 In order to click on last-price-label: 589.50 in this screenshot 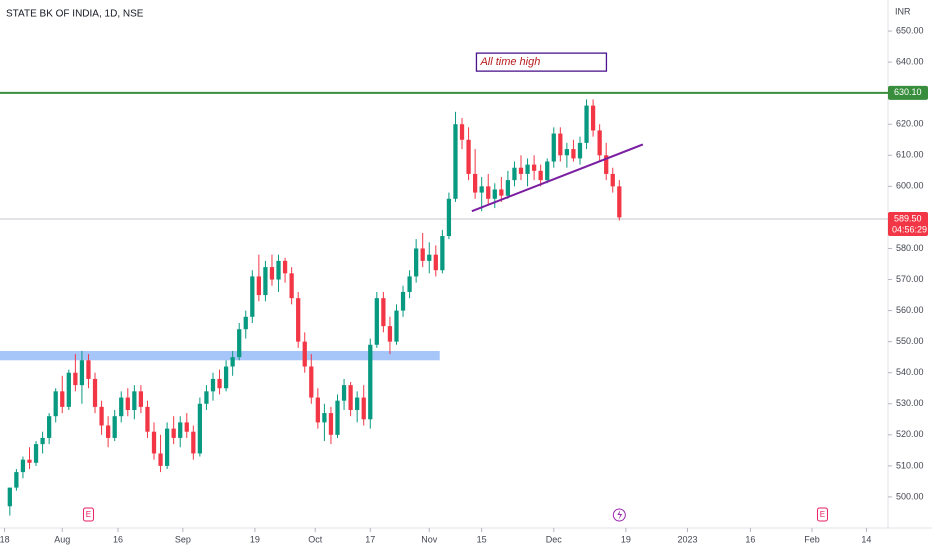, I will do `click(908, 218)`.